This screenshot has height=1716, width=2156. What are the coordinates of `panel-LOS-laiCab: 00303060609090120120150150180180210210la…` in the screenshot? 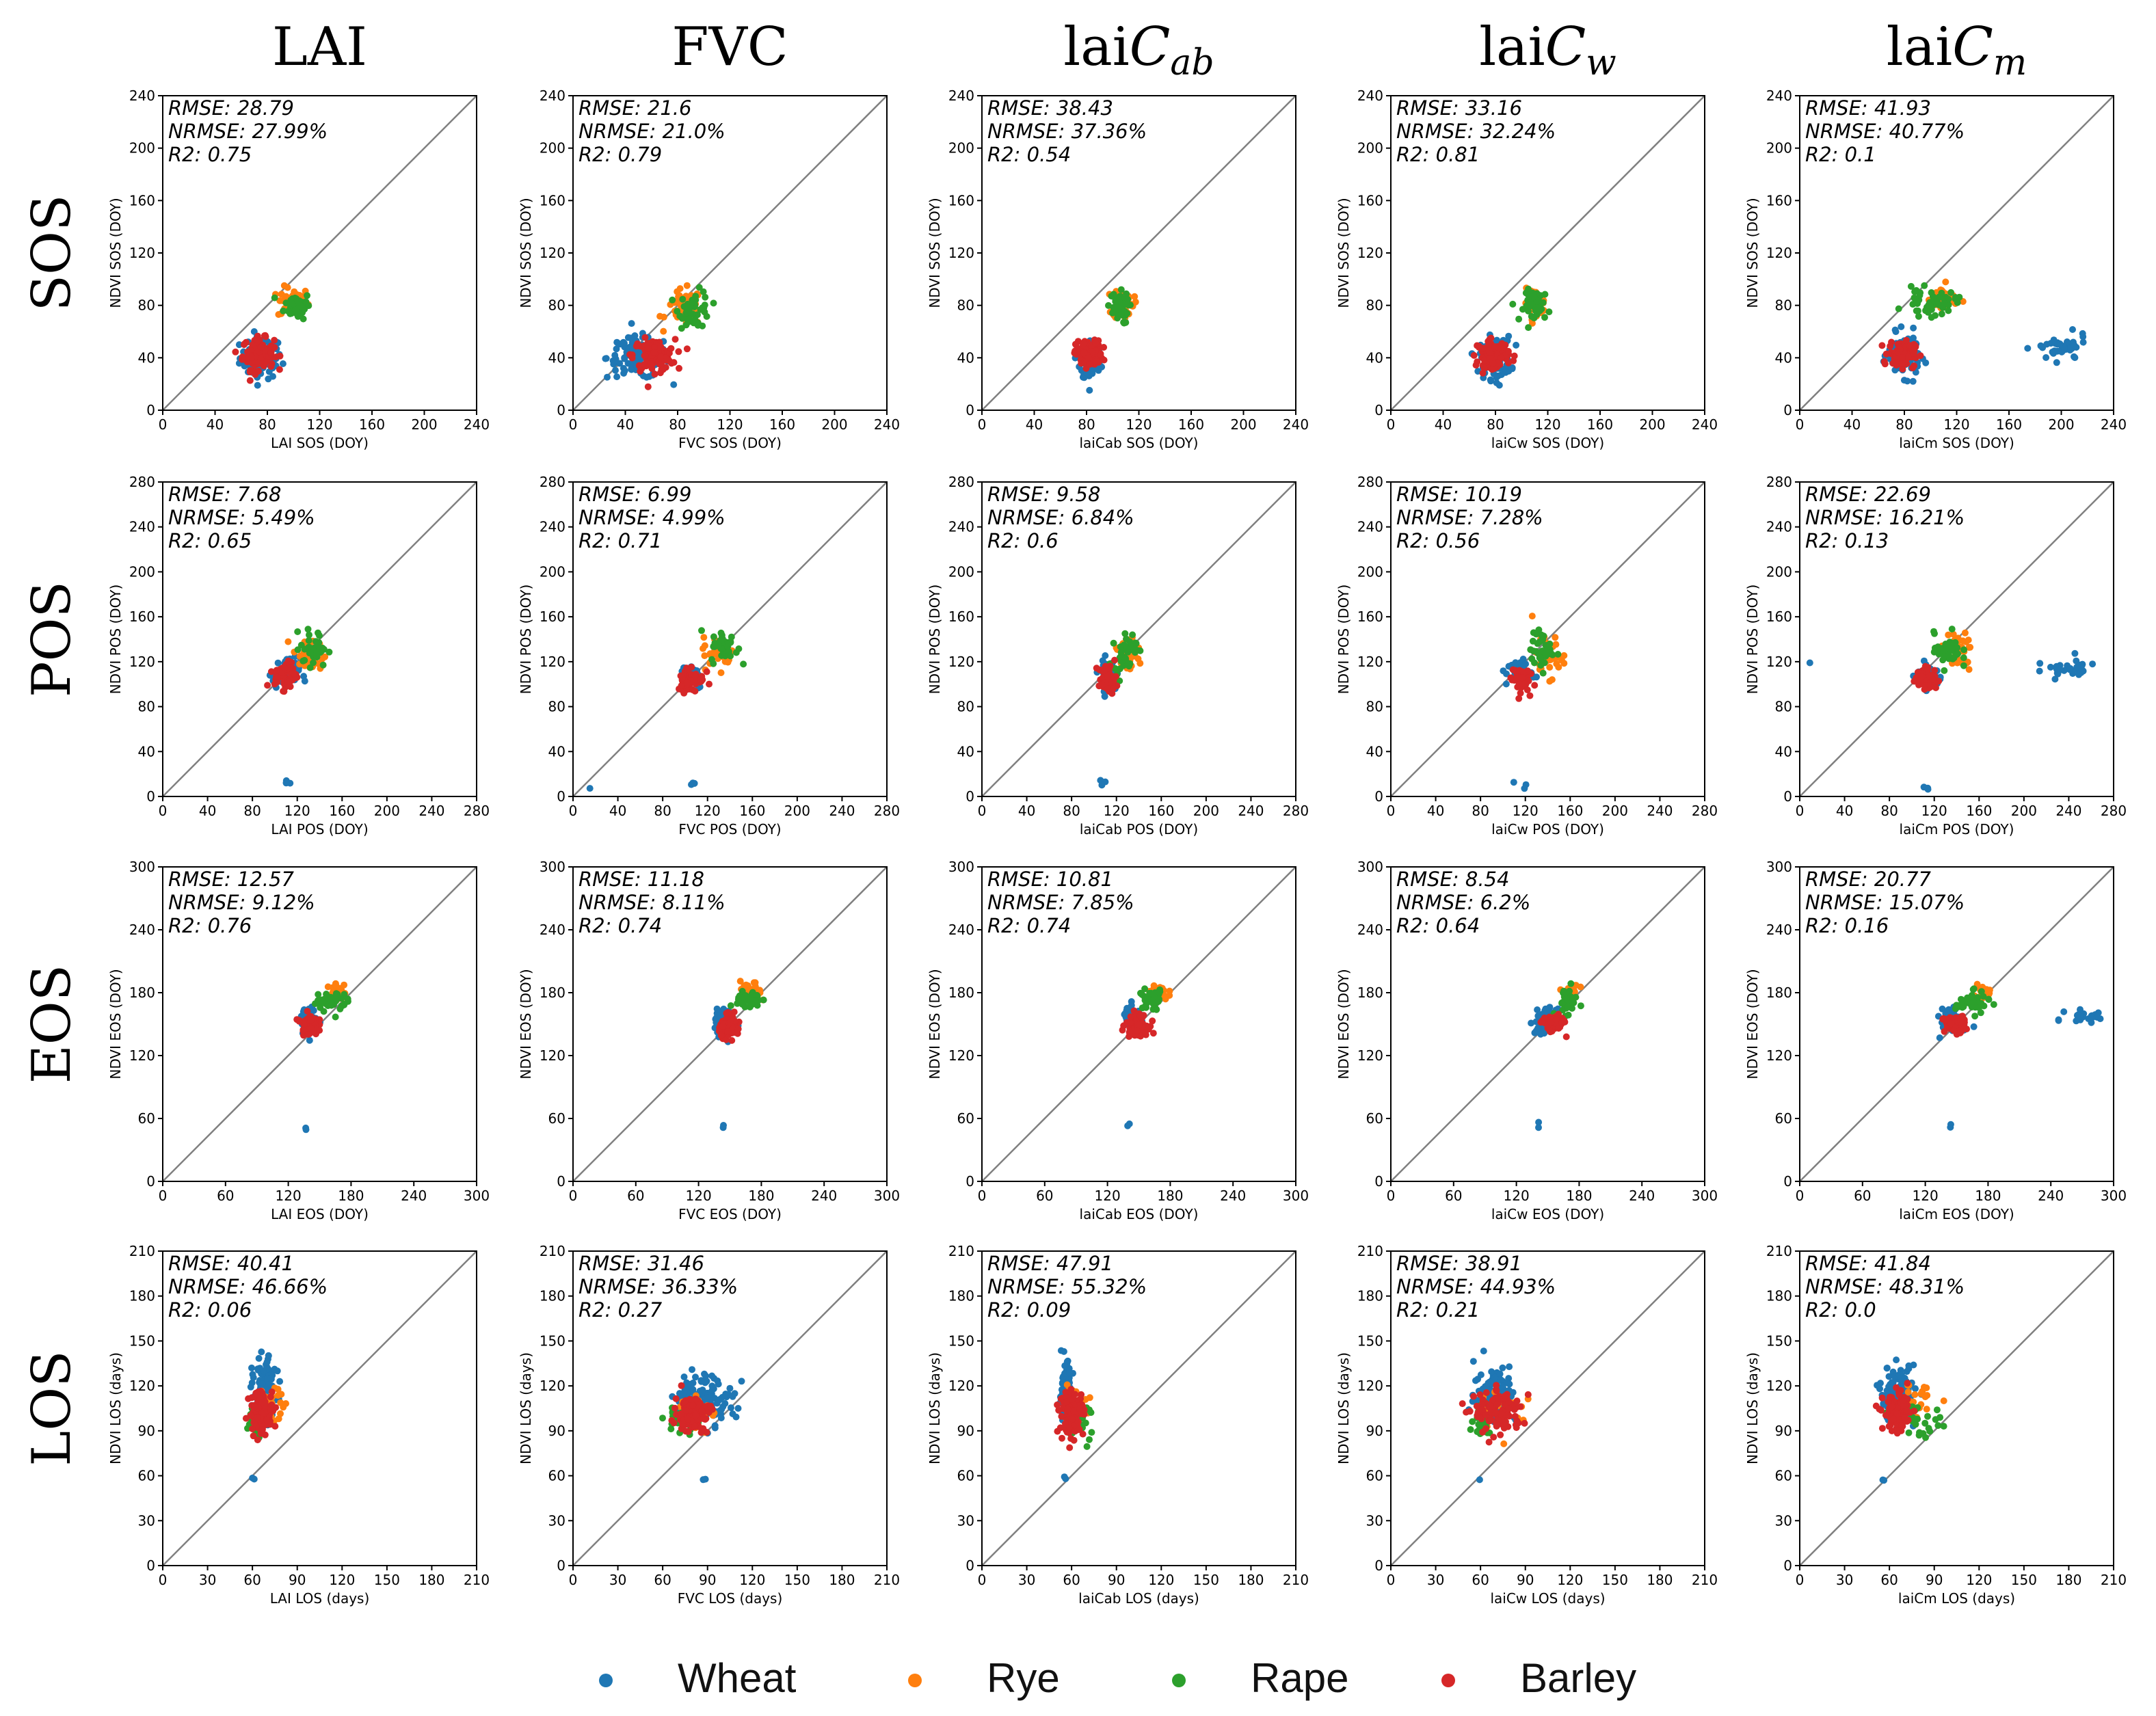 It's located at (1118, 1425).